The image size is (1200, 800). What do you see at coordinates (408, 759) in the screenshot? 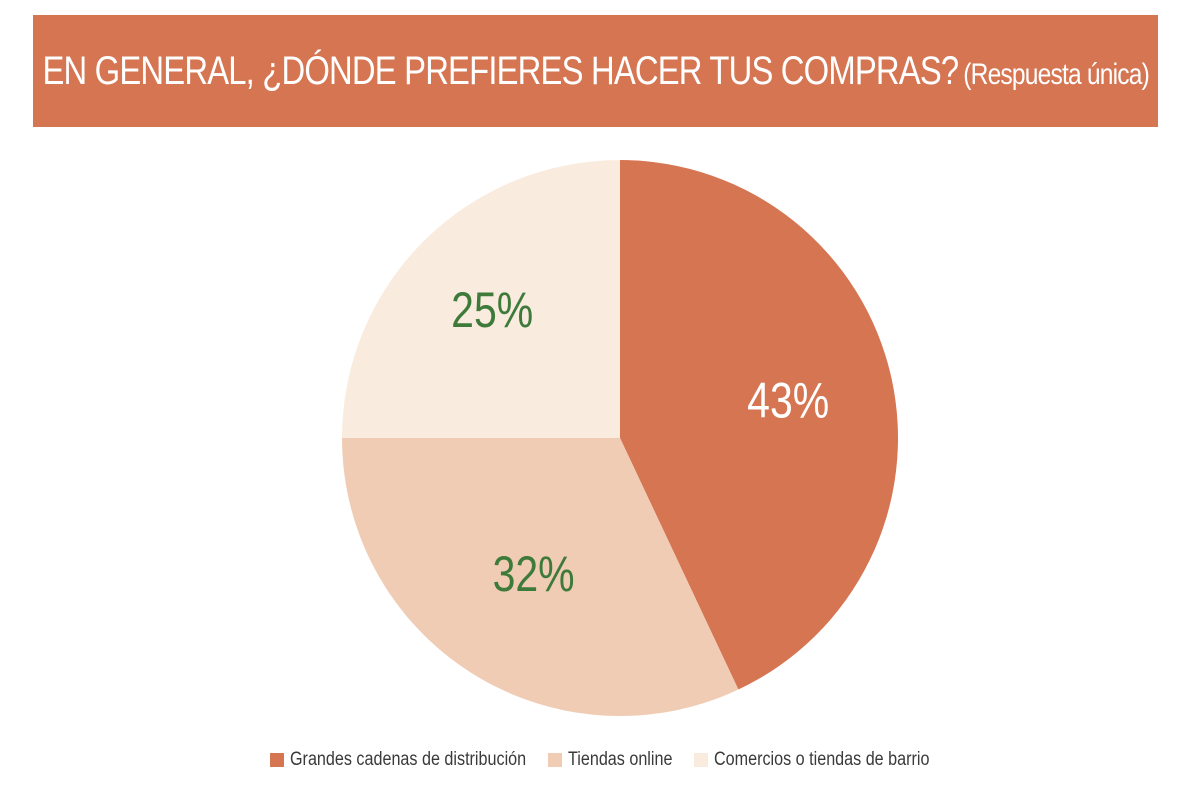
I see `legend-label: Grandes cadenas de distribución` at bounding box center [408, 759].